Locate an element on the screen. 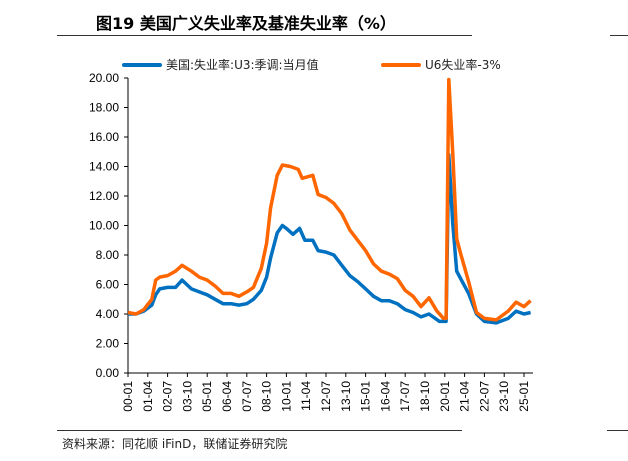  x-tick-label: 13-10 is located at coordinates (346, 396).